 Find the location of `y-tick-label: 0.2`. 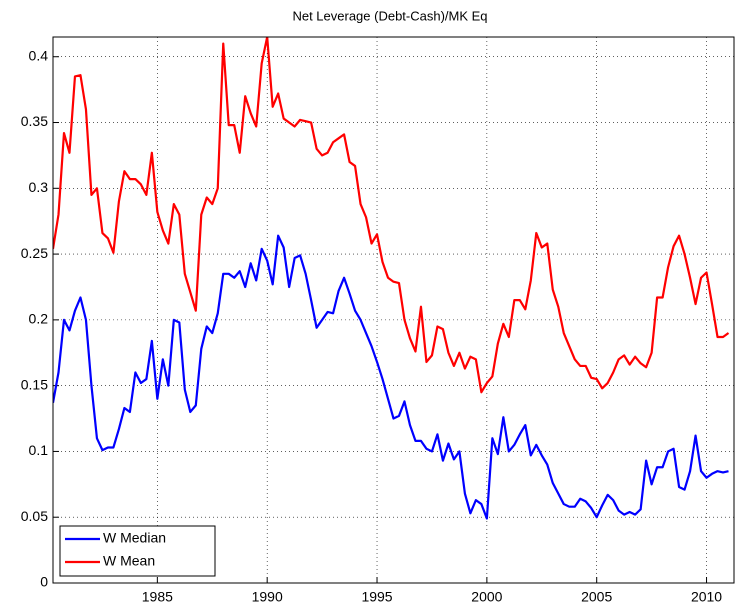

y-tick-label: 0.2 is located at coordinates (39, 319).